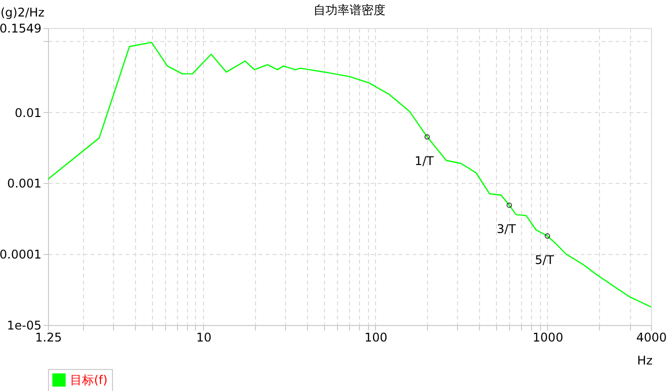  I want to click on x-tick-label: 10, so click(204, 337).